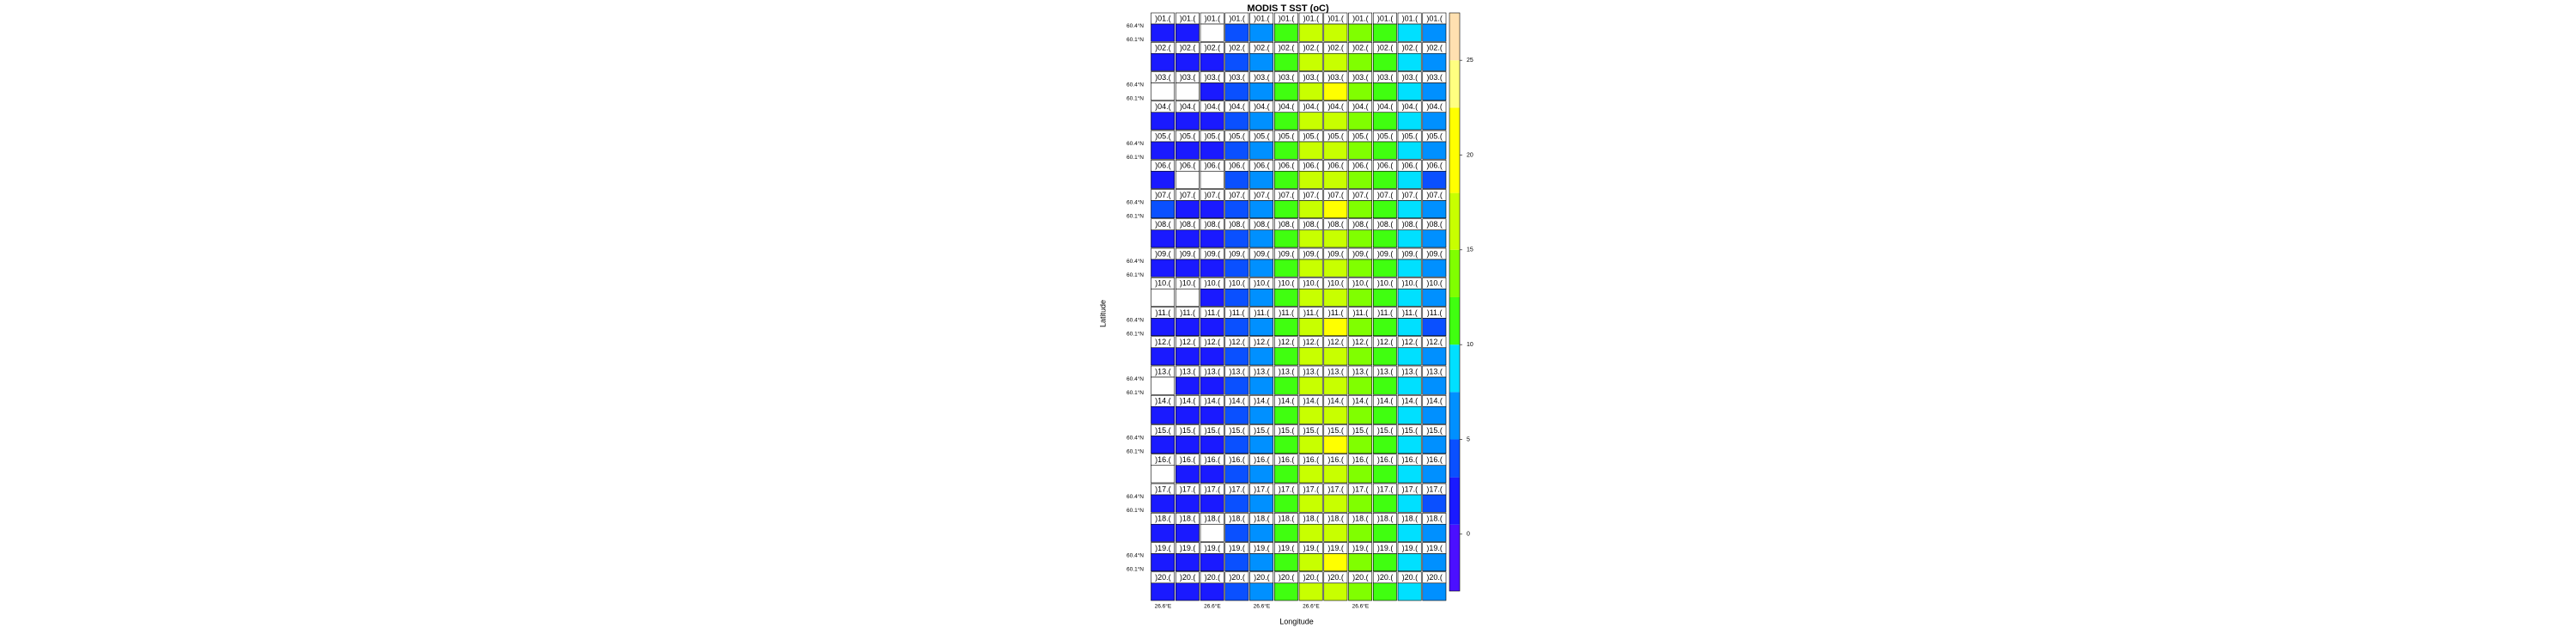 The image size is (2576, 634). What do you see at coordinates (1470, 61) in the screenshot?
I see `colorbar-tick-label: 25` at bounding box center [1470, 61].